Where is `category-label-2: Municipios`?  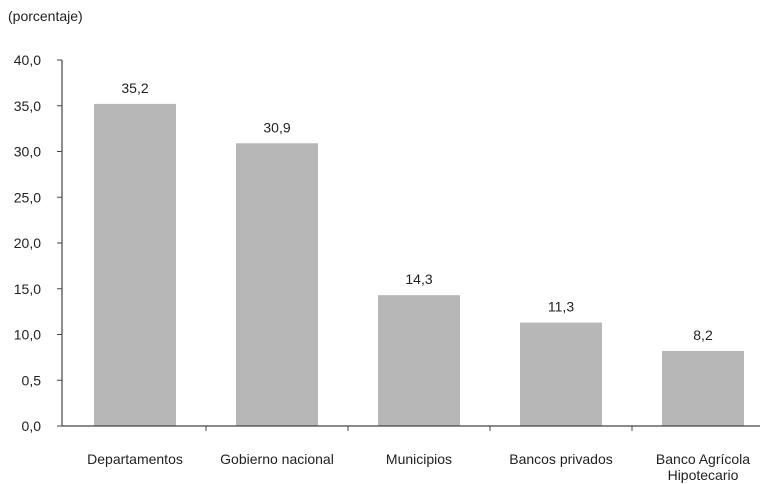 category-label-2: Municipios is located at coordinates (419, 459).